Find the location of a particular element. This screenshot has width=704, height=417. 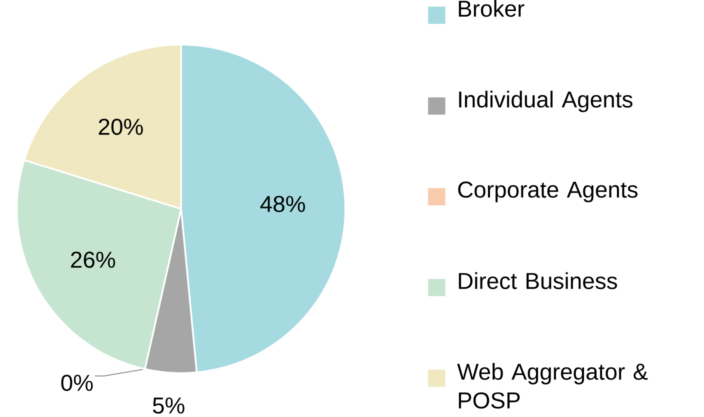

text: 0% is located at coordinates (77, 382).